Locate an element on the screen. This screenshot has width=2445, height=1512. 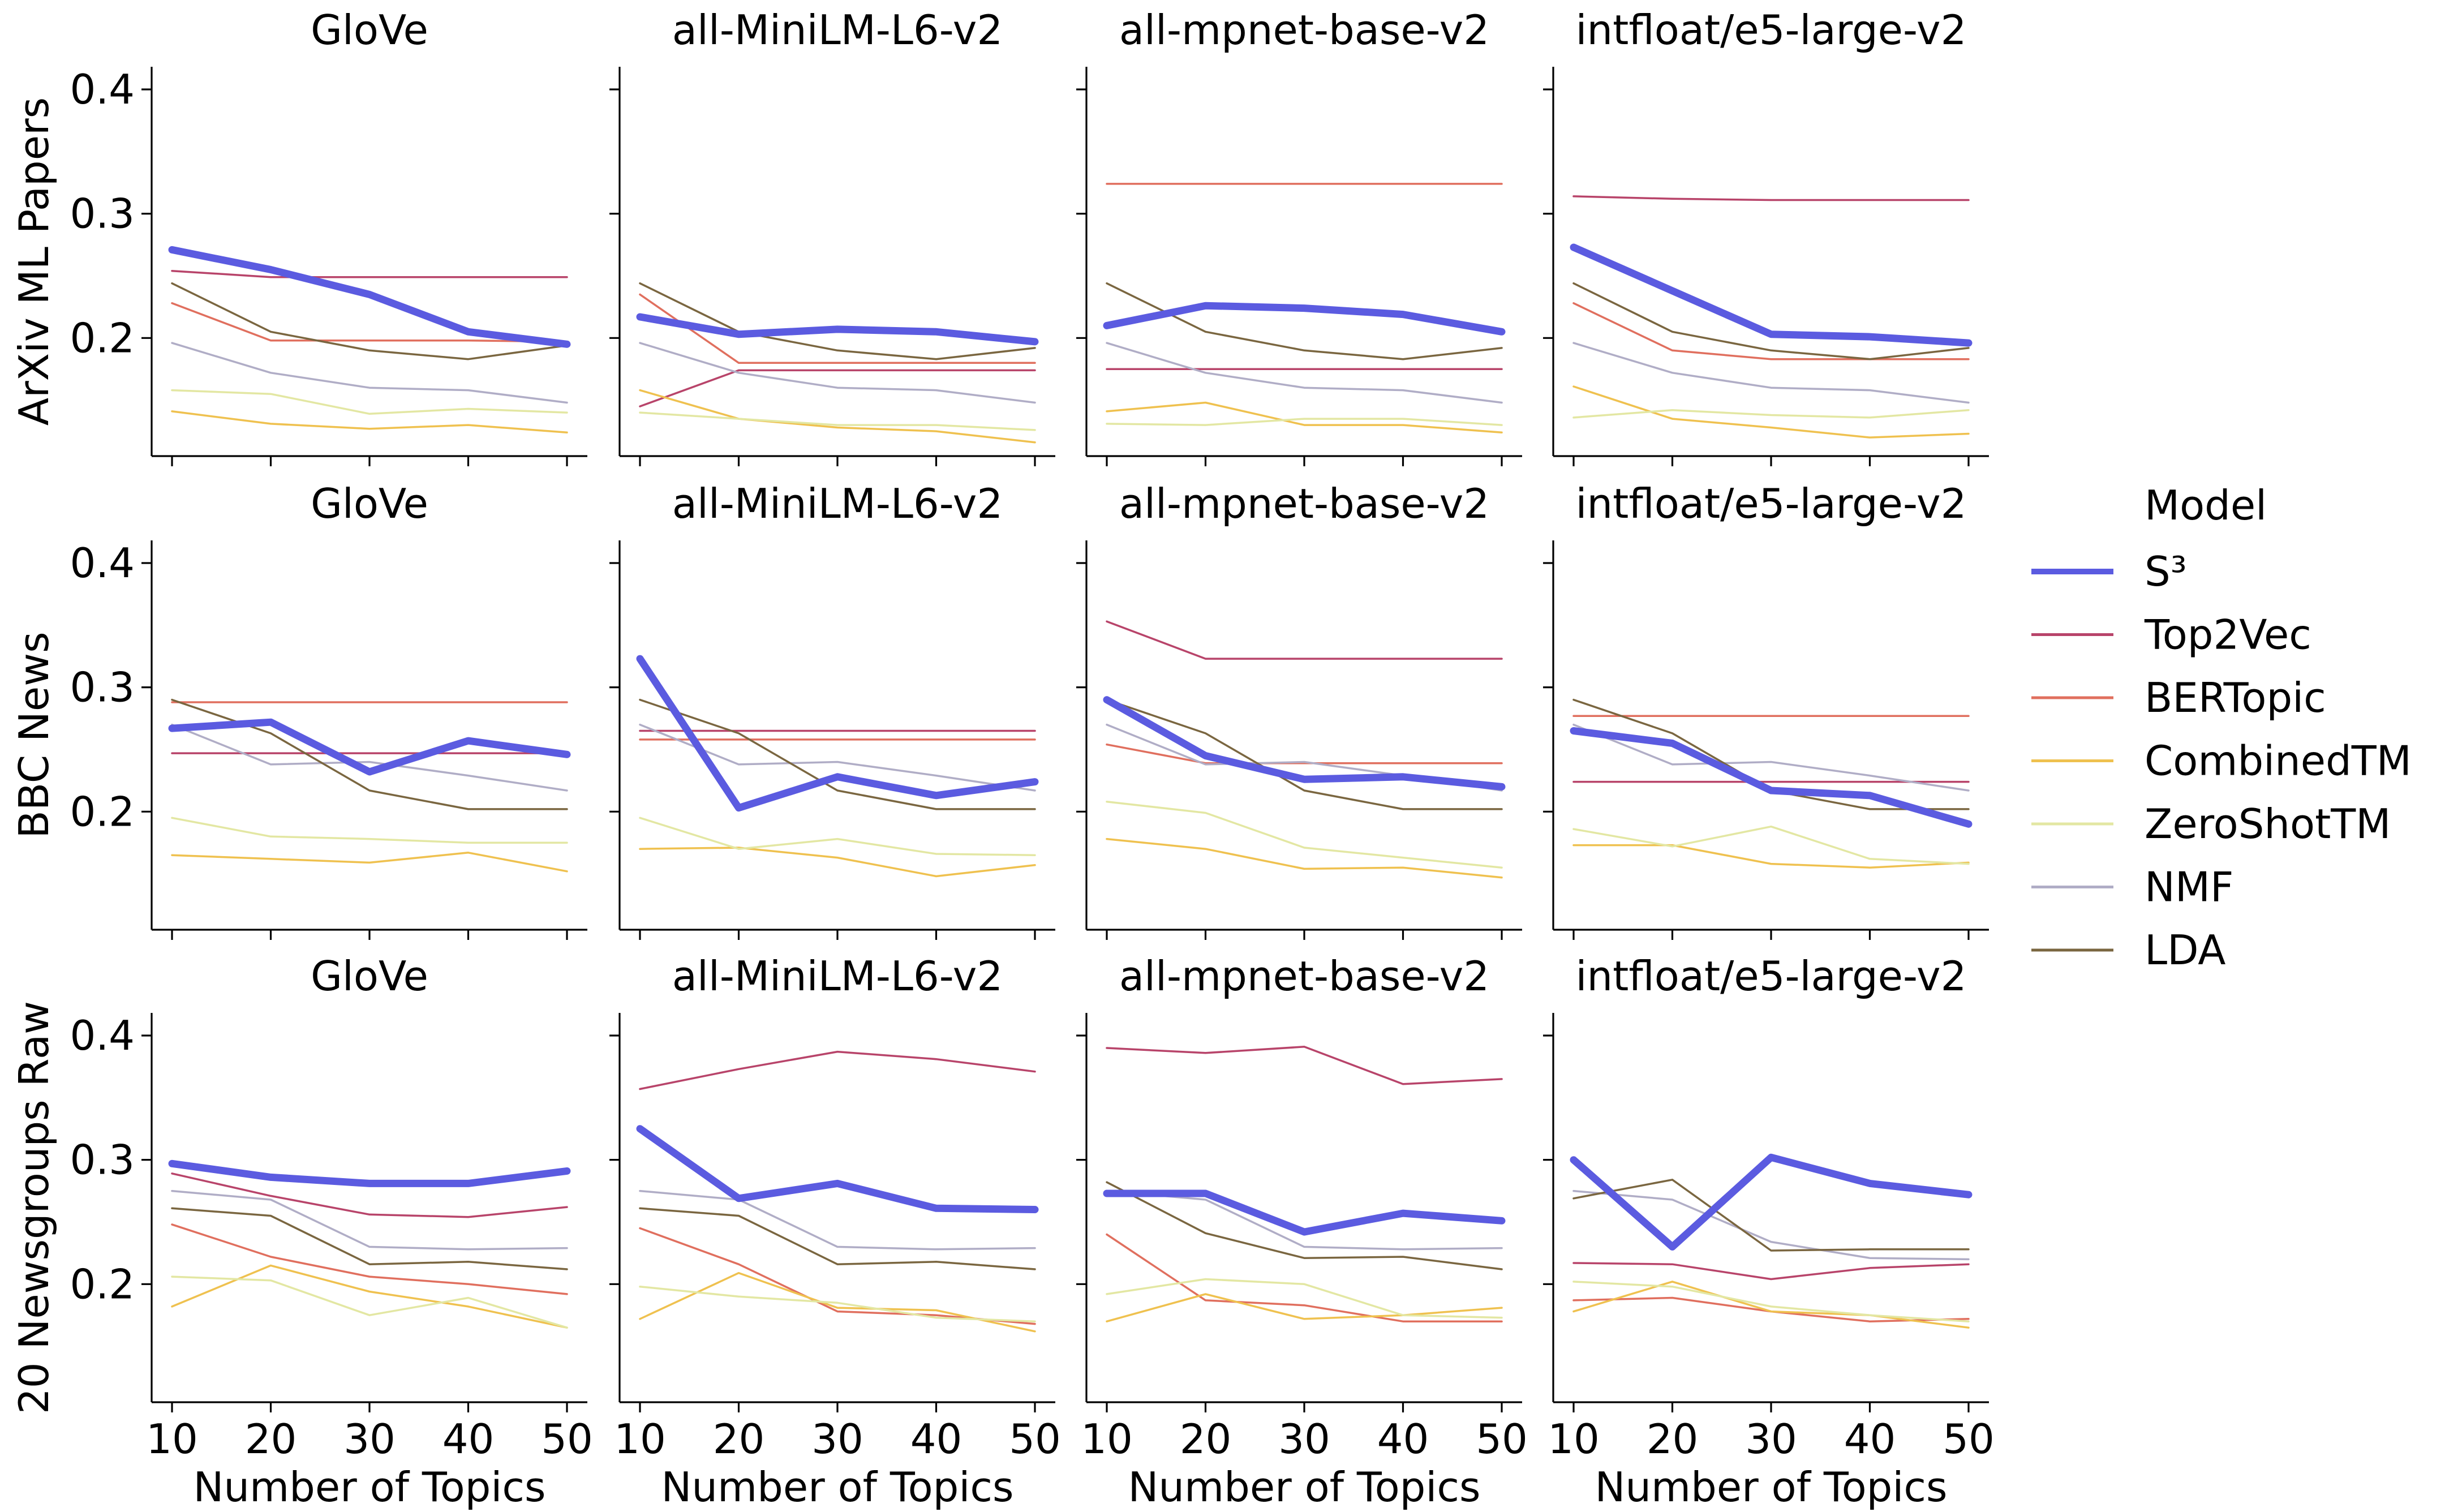
panel-1-3: intfloat/e5-large-v2 is located at coordinates (1766, 710).